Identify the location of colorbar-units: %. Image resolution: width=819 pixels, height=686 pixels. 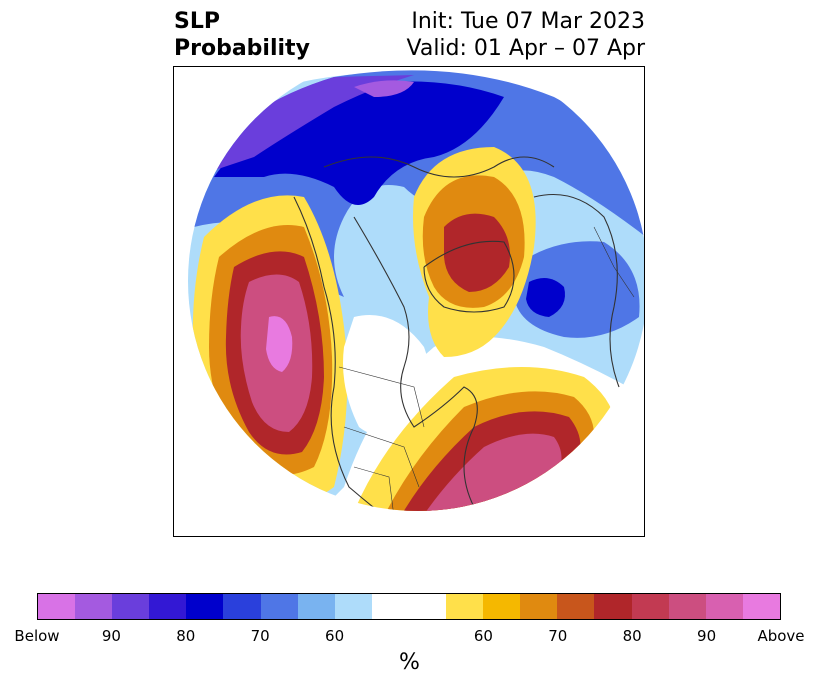
(409, 662).